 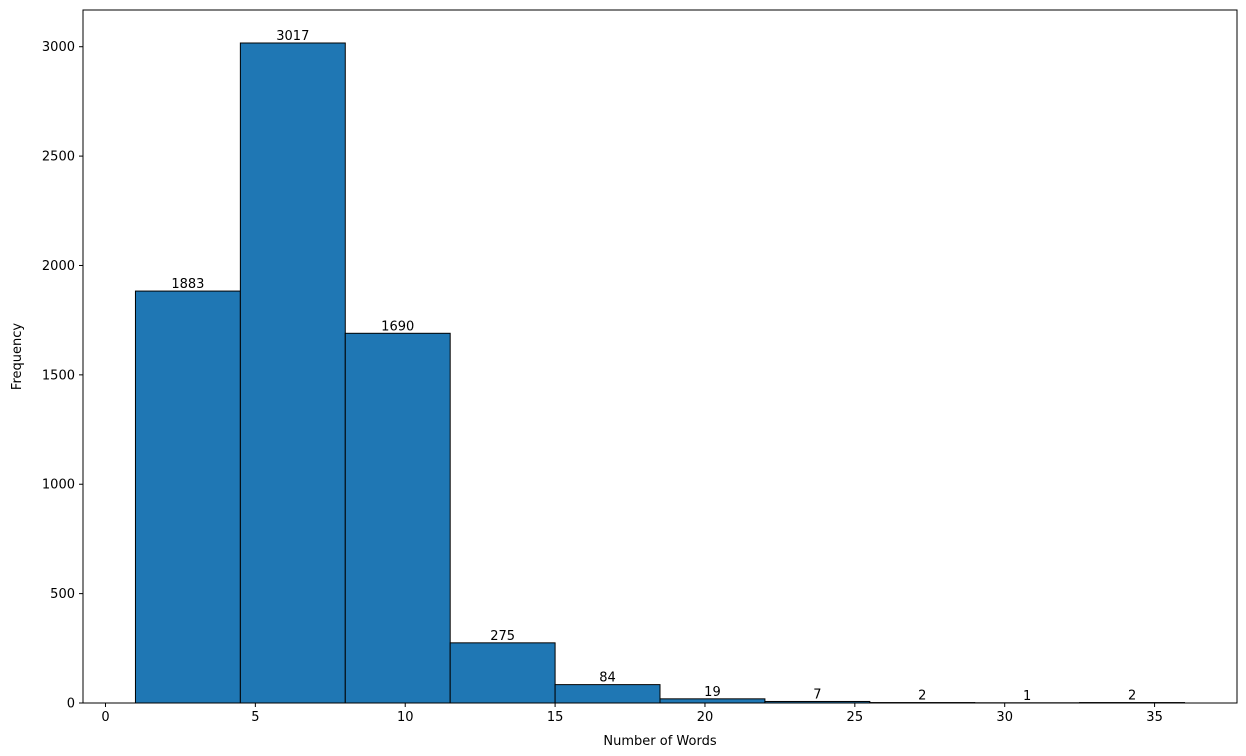 What do you see at coordinates (632, 714) in the screenshot?
I see `x-axis-ticks: 0 5 10 15 20 25 30 35` at bounding box center [632, 714].